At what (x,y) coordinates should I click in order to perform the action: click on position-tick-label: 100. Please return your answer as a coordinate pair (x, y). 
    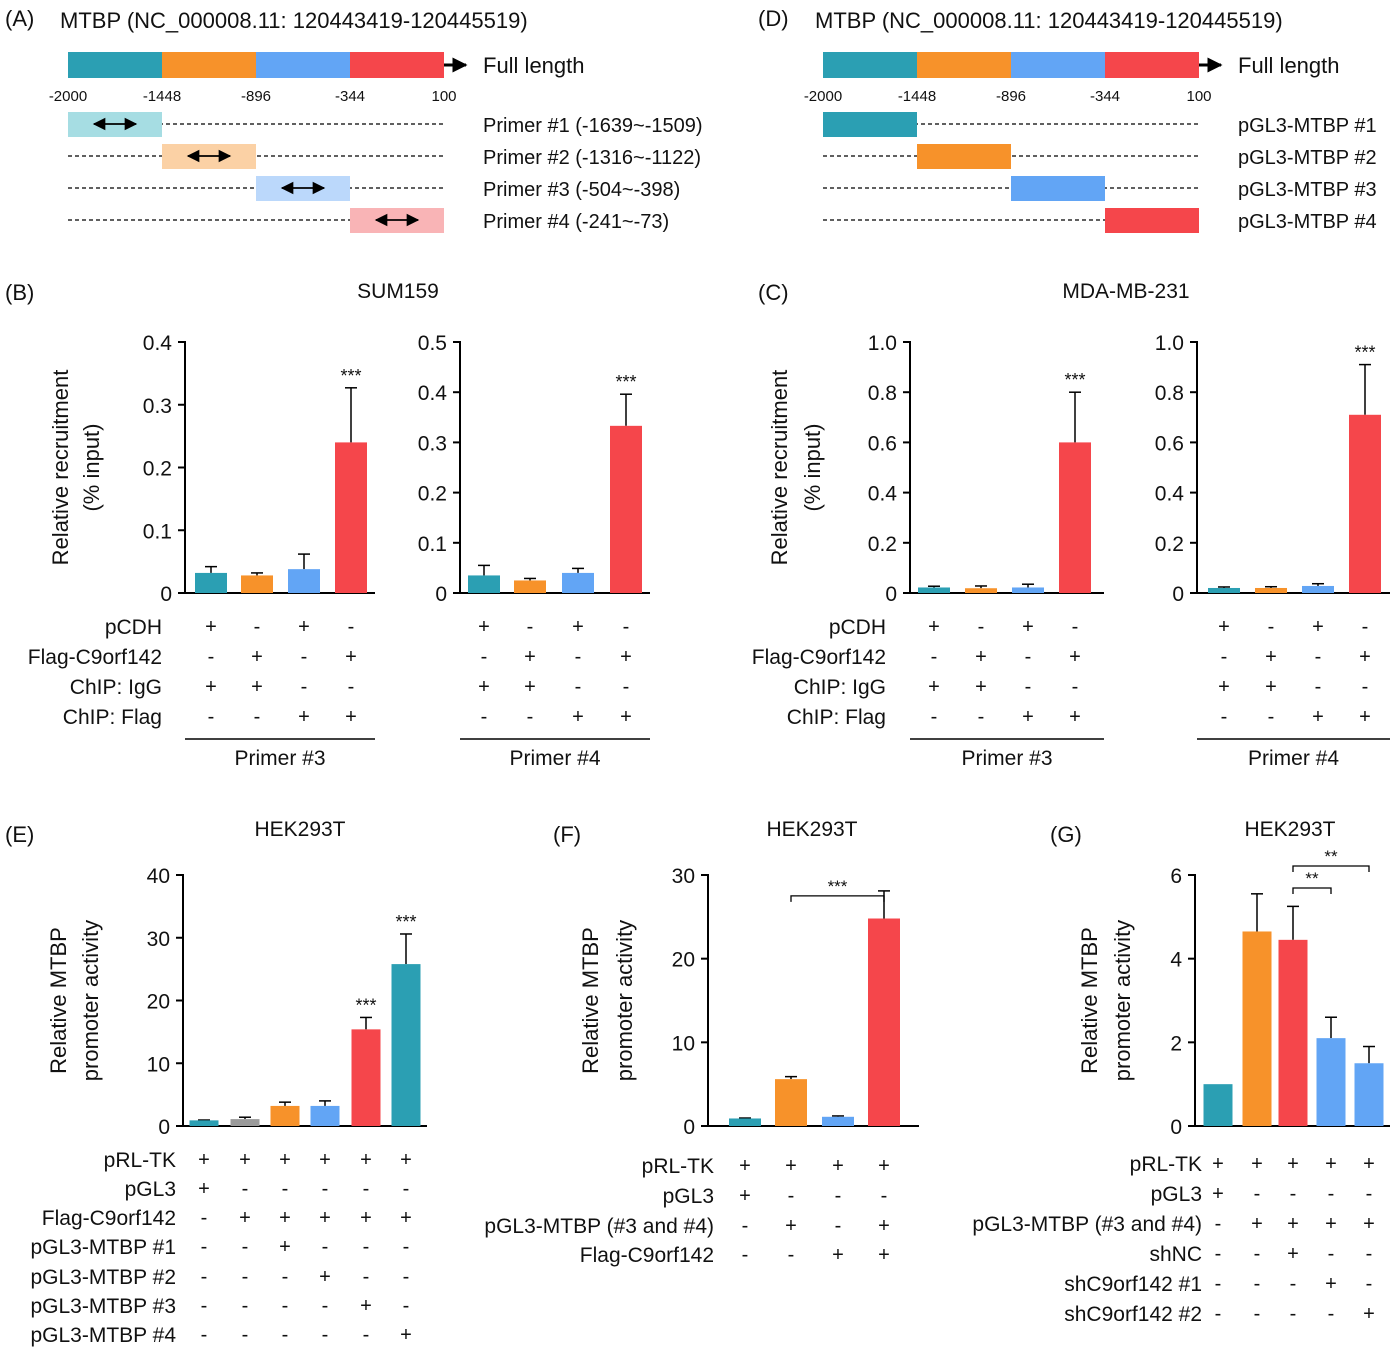
    Looking at the image, I should click on (1198, 96).